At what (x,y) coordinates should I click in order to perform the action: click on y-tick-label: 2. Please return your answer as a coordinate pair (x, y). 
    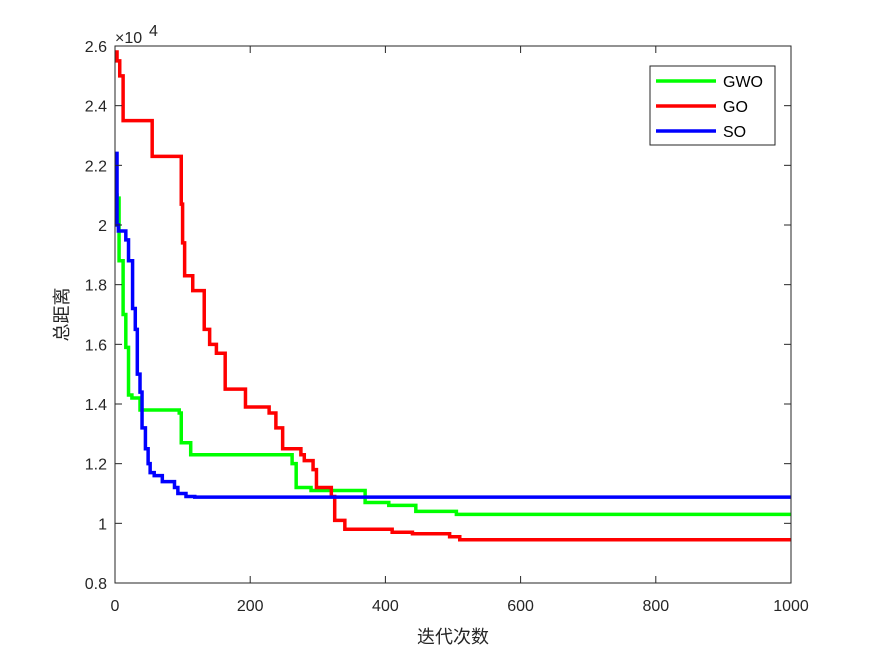
    Looking at the image, I should click on (102, 226).